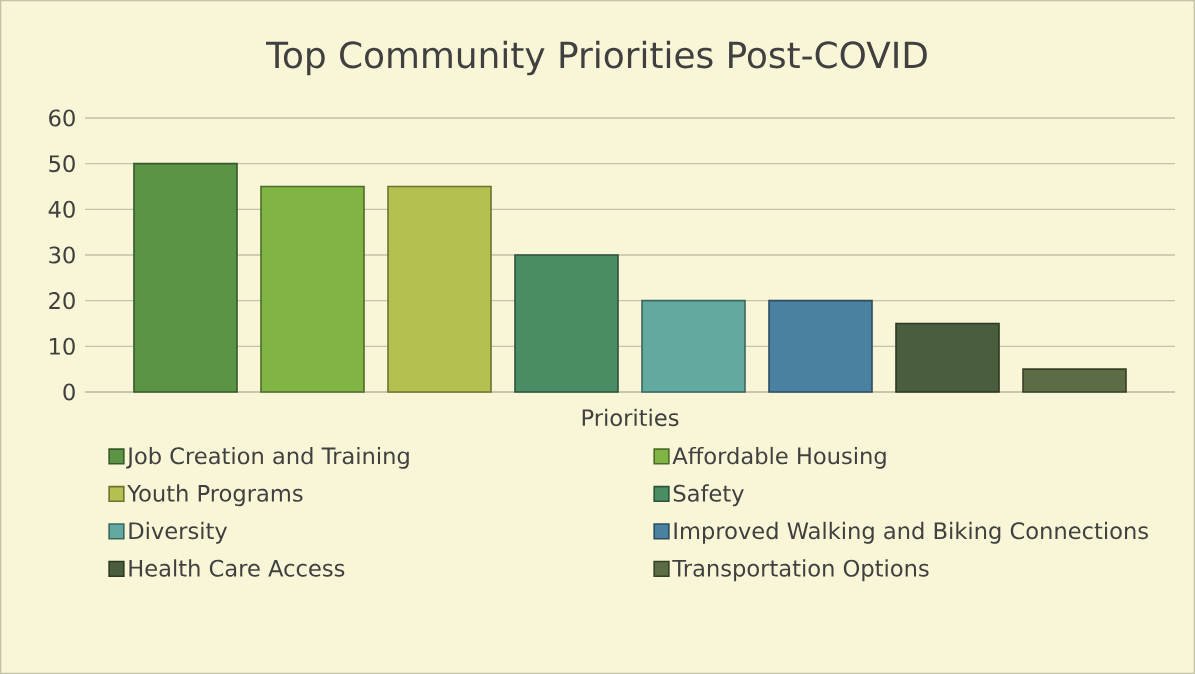 This screenshot has height=674, width=1195. What do you see at coordinates (630, 417) in the screenshot?
I see `x-tick-label: Priorities` at bounding box center [630, 417].